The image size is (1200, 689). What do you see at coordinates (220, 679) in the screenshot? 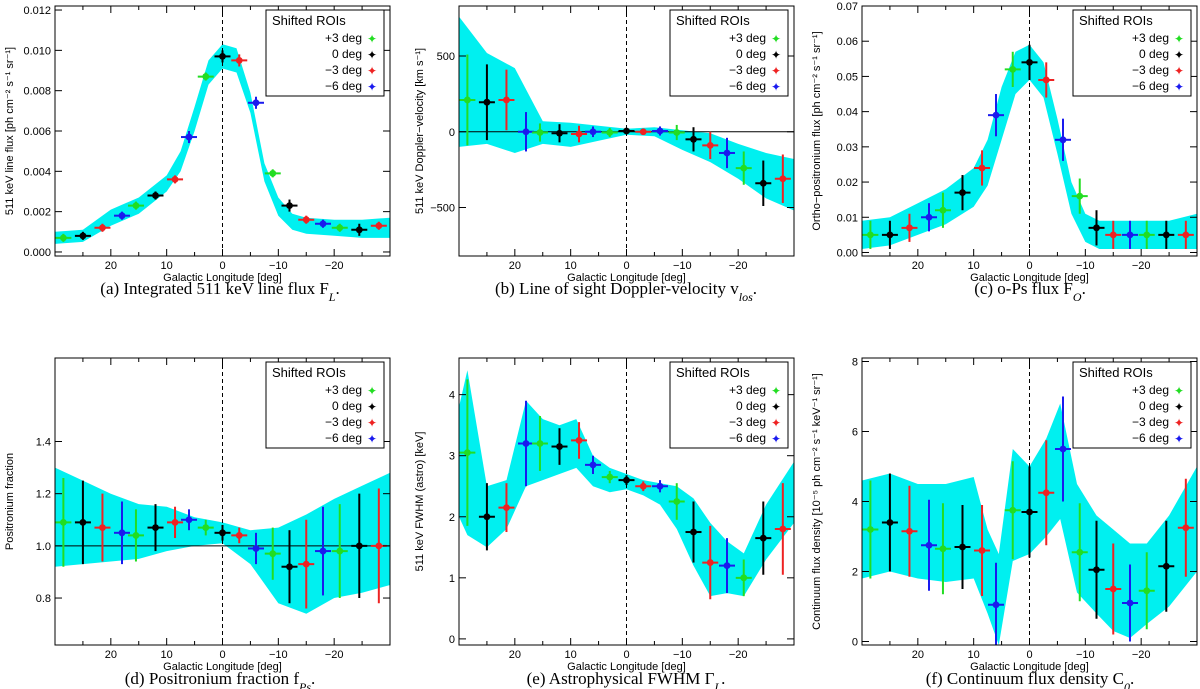
I see `panel-caption: (d) Positronium fraction fPs.` at bounding box center [220, 679].